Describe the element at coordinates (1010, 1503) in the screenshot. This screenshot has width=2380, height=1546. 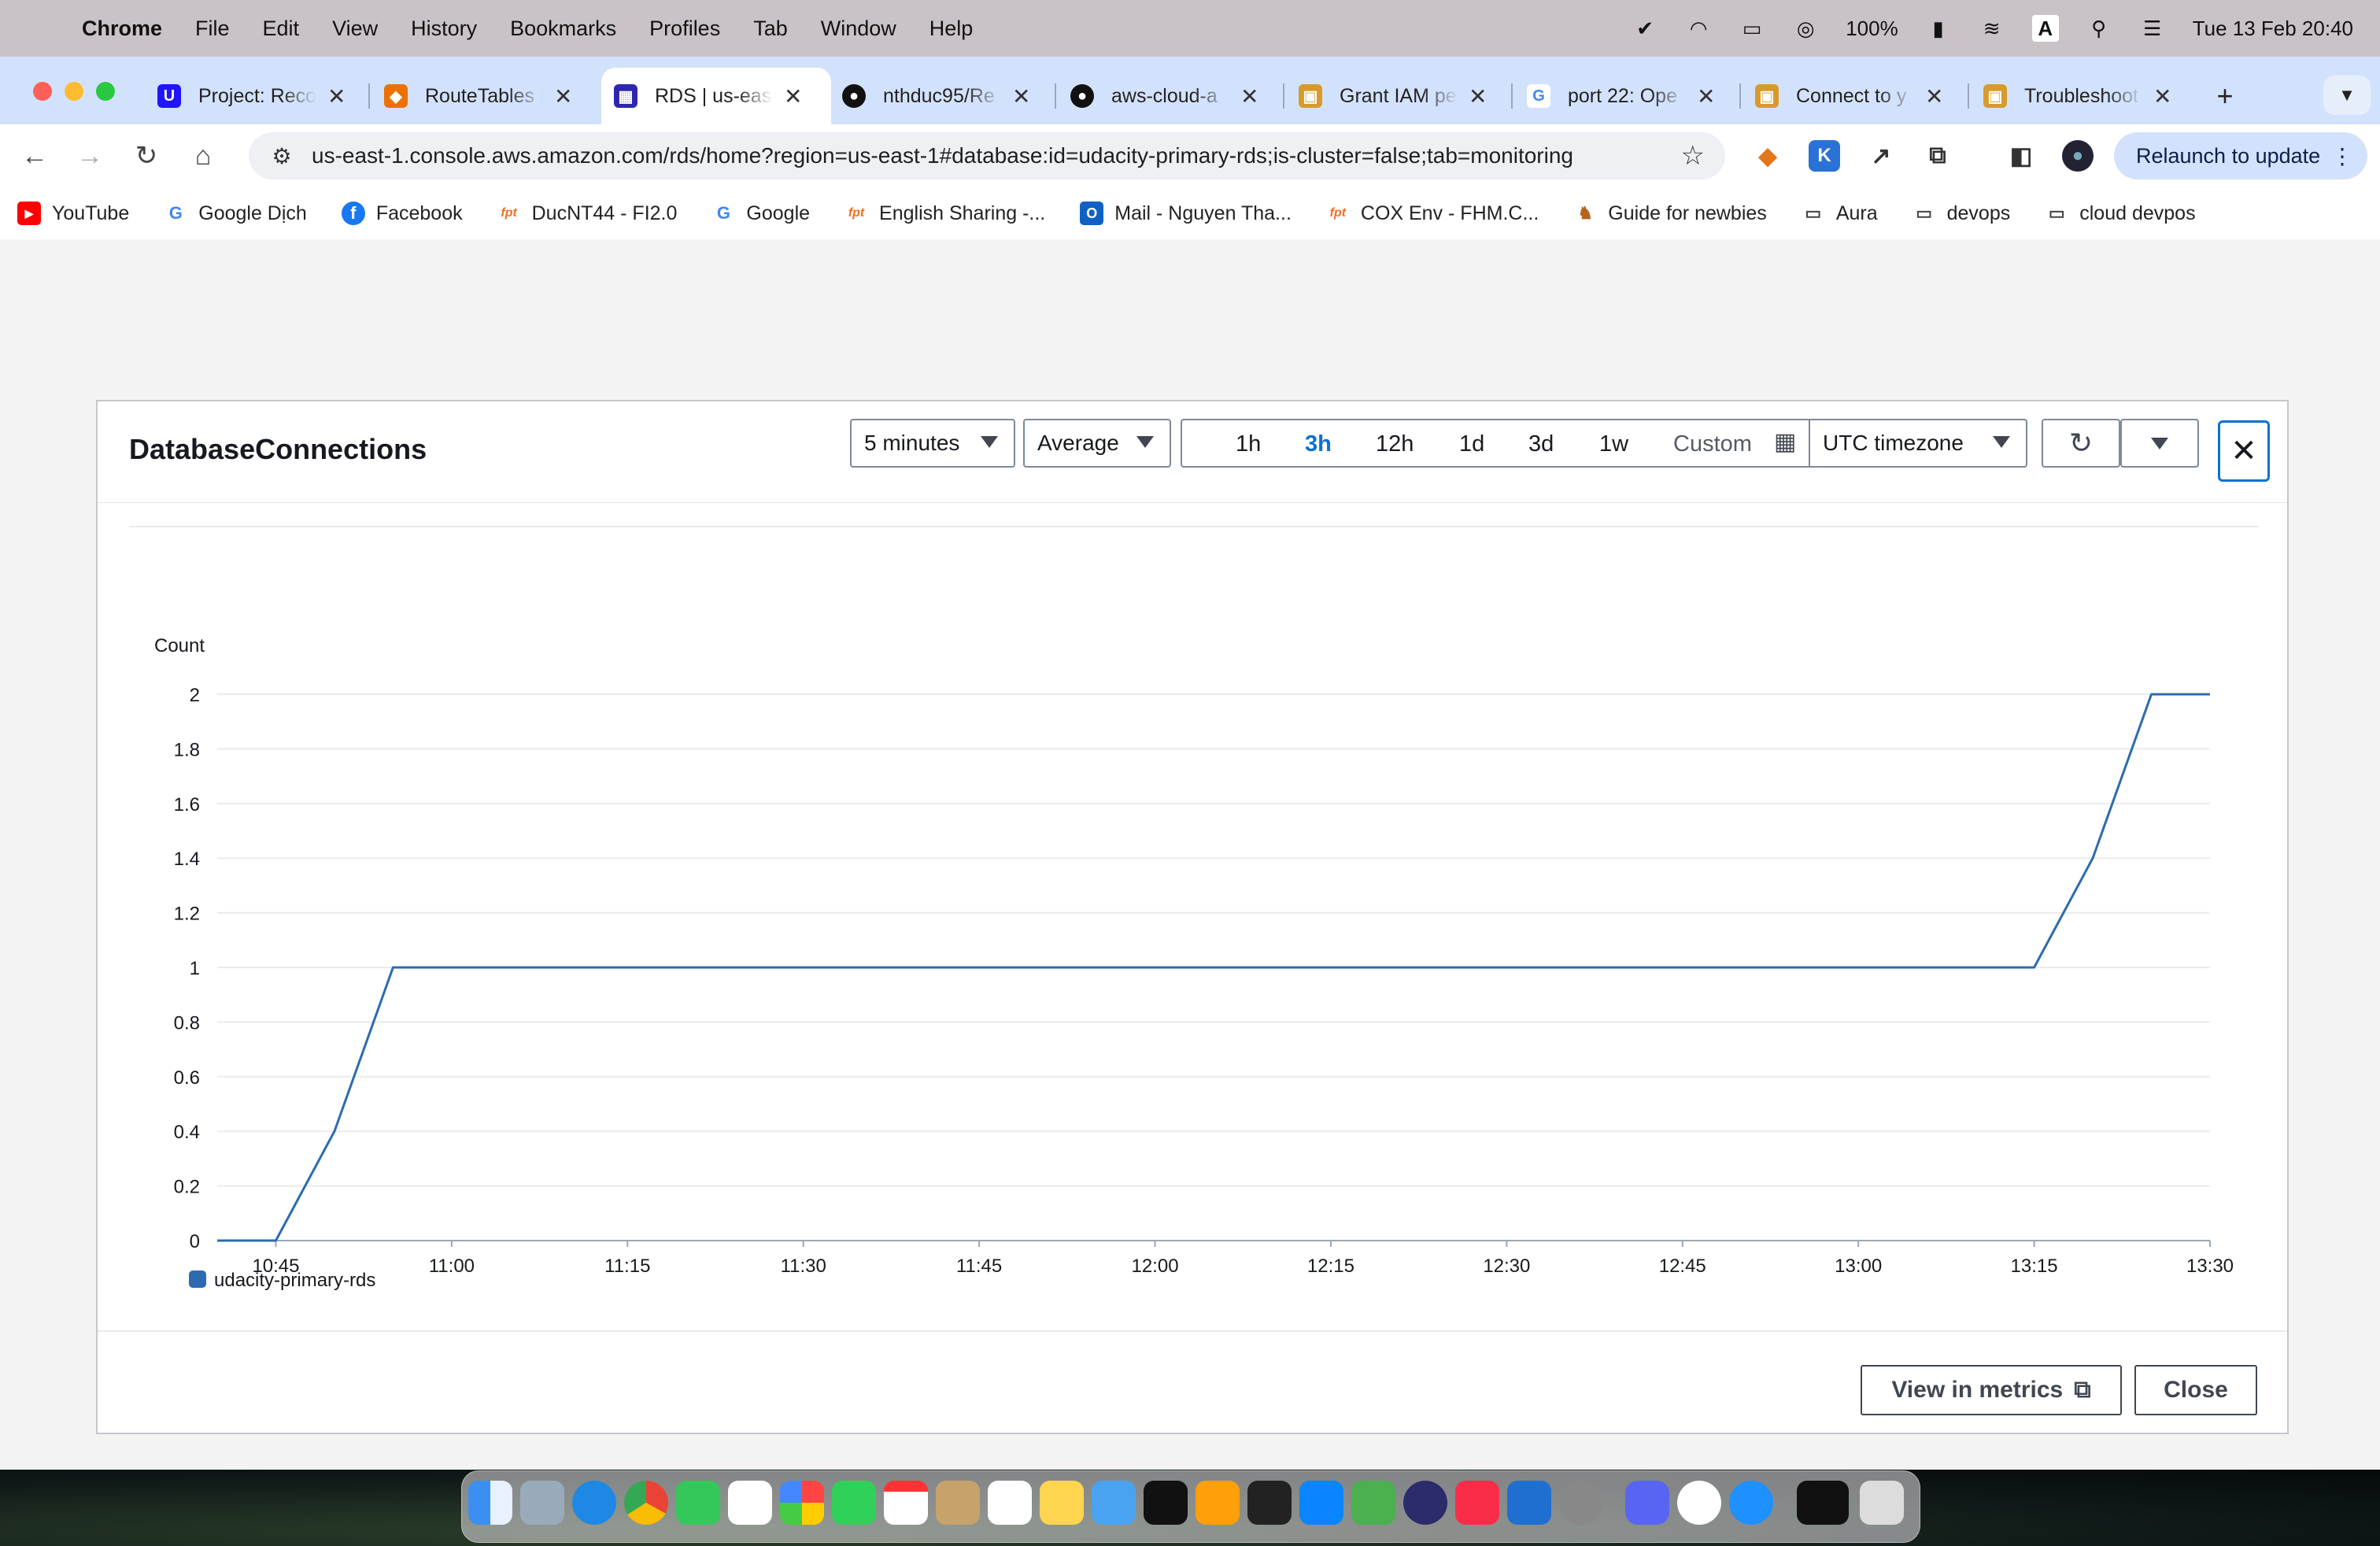
I see `reminders-icon` at that location.